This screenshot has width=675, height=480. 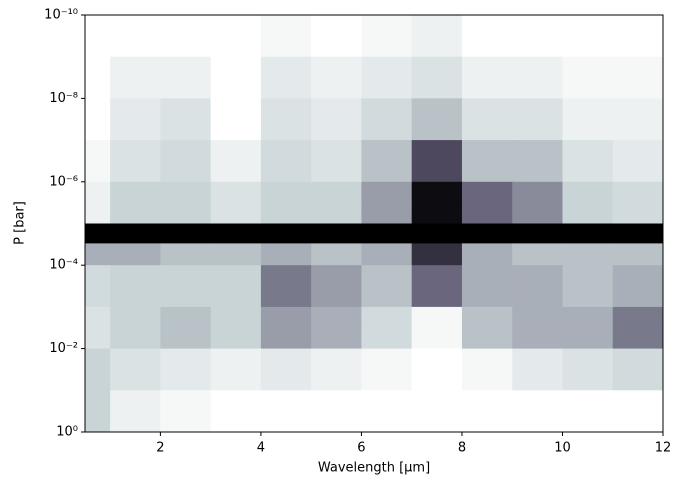 What do you see at coordinates (63, 265) in the screenshot?
I see `y-tick-label: 10⁻⁴` at bounding box center [63, 265].